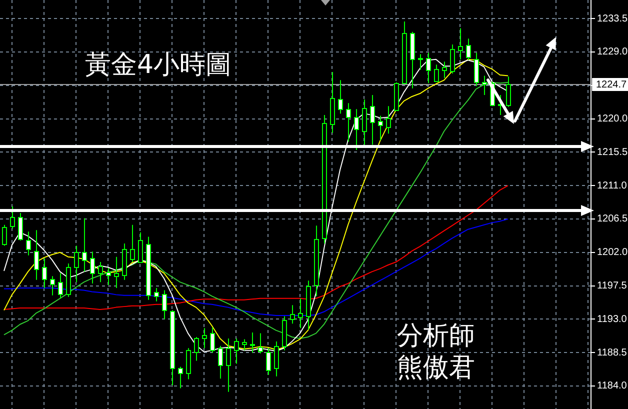 The width and height of the screenshot is (628, 409). What do you see at coordinates (436, 336) in the screenshot?
I see `annotation: 分析師` at bounding box center [436, 336].